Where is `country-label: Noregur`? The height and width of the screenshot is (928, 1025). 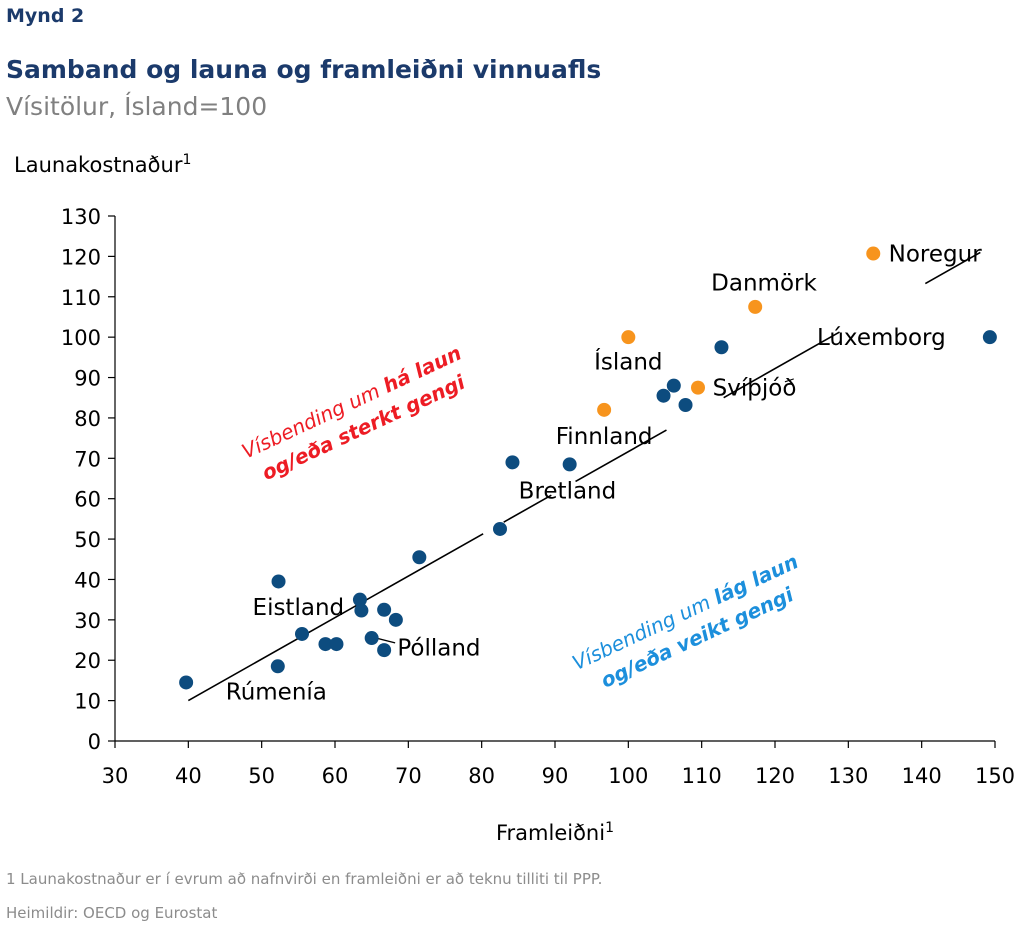 country-label: Noregur is located at coordinates (936, 255).